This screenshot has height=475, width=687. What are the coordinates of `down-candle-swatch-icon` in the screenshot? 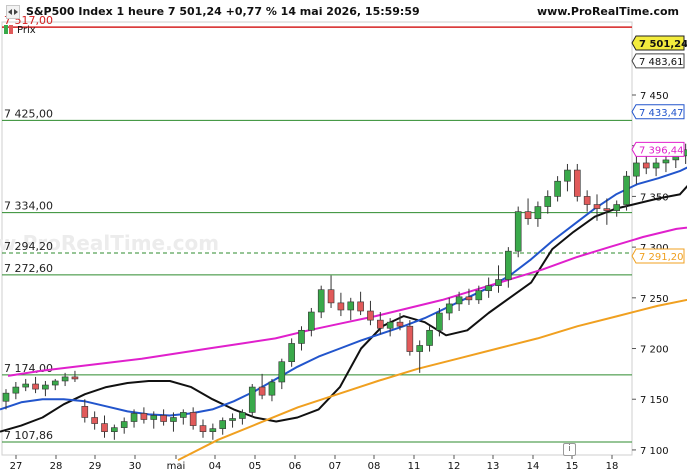 It's located at (11, 29).